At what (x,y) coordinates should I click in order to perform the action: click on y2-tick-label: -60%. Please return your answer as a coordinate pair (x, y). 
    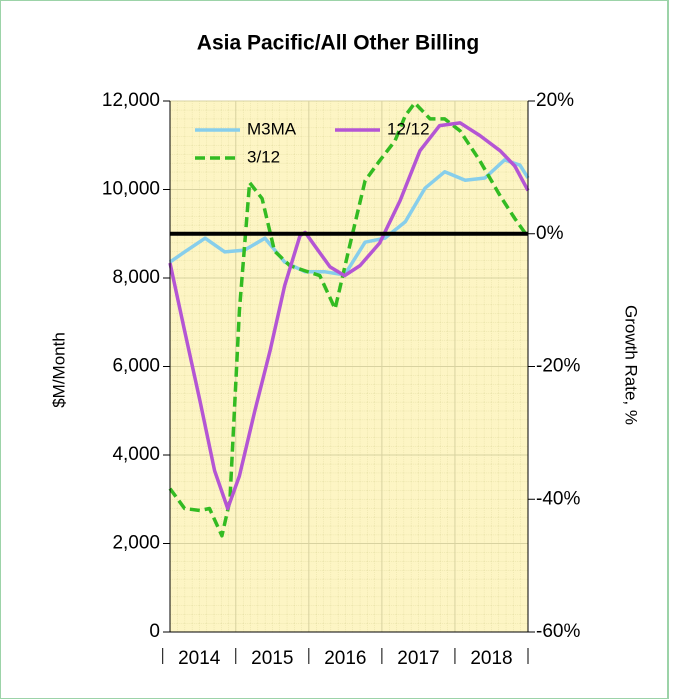
    Looking at the image, I should click on (558, 631).